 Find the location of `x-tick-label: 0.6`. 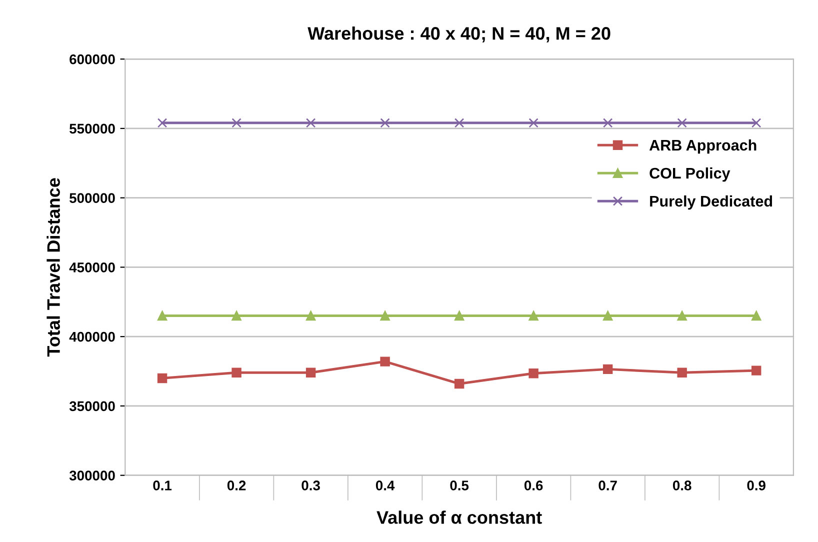

x-tick-label: 0.6 is located at coordinates (533, 485).